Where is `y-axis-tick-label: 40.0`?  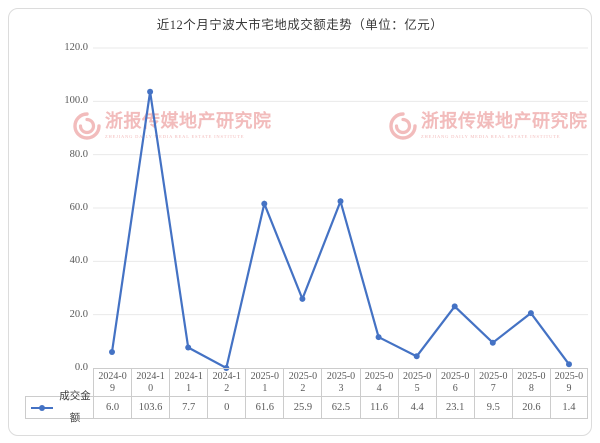
y-axis-tick-label: 40.0 is located at coordinates (78, 261).